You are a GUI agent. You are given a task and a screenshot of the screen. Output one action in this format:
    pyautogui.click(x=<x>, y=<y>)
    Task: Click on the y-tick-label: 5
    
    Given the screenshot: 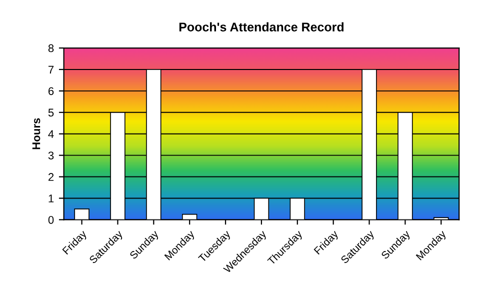 What is the action you would take?
    pyautogui.click(x=51, y=112)
    